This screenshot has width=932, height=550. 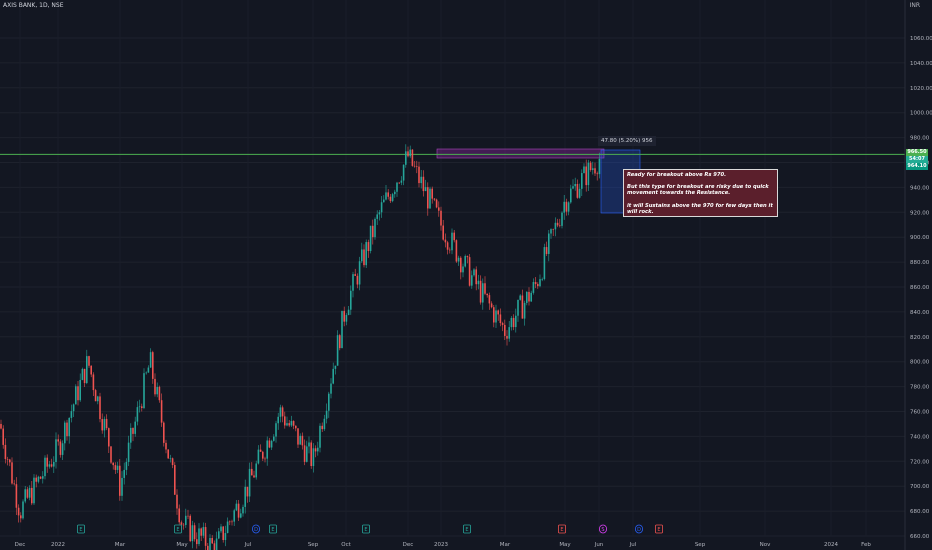 I want to click on price-tick-label: 800.00, so click(x=920, y=363).